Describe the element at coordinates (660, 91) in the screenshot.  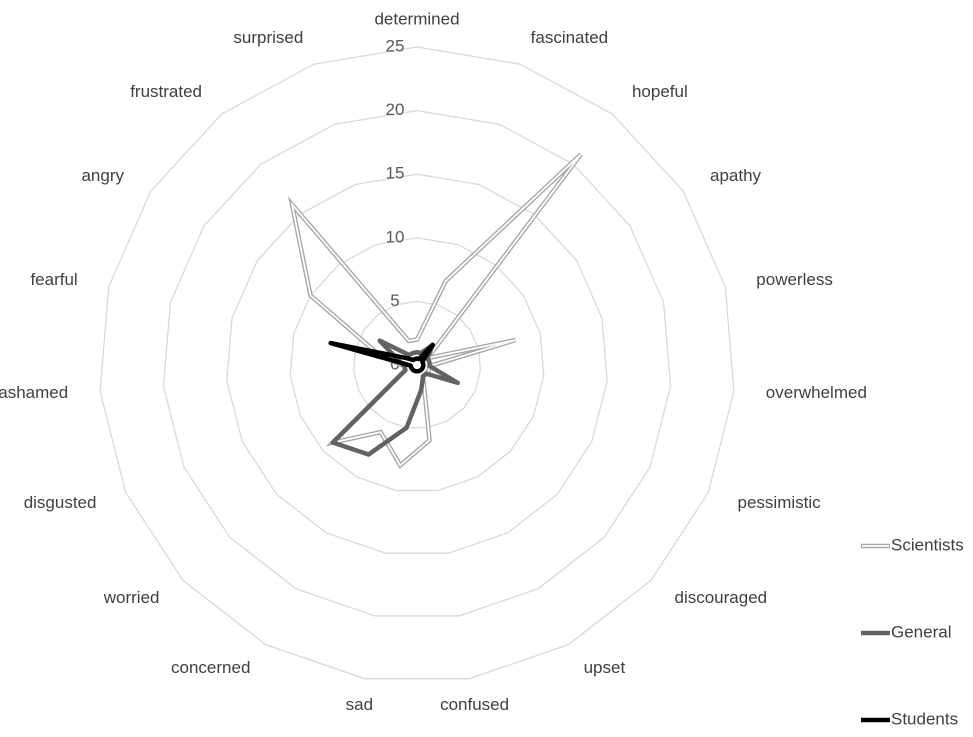
I see `category-label: hopeful` at that location.